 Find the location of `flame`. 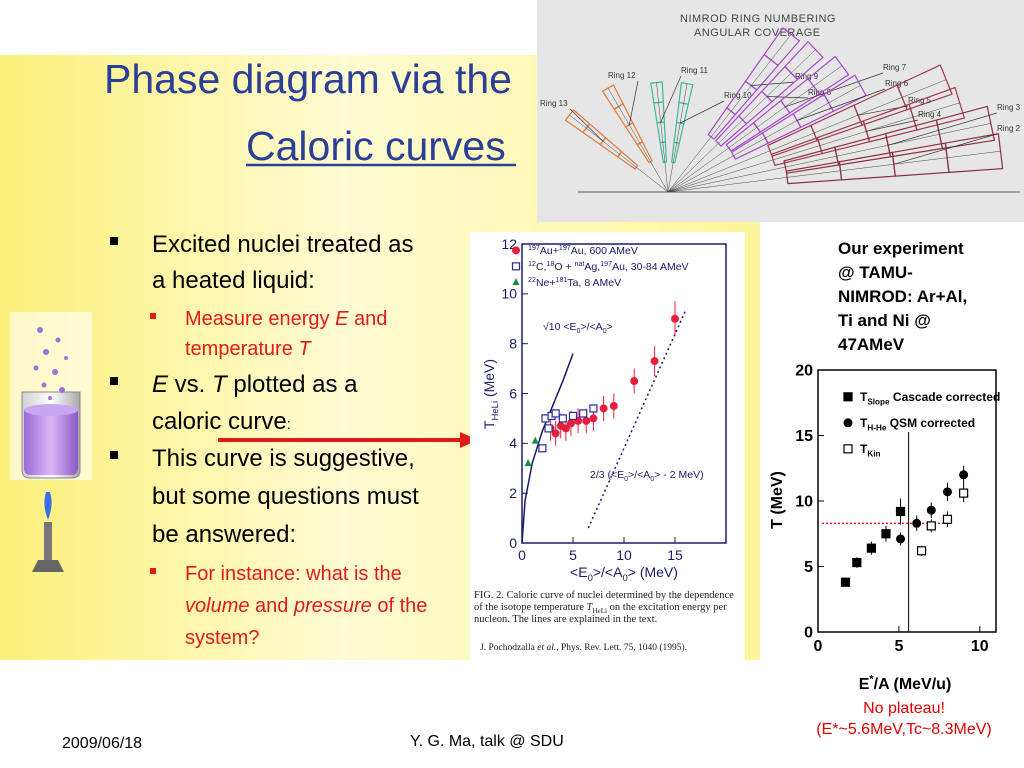

flame is located at coordinates (48, 506).